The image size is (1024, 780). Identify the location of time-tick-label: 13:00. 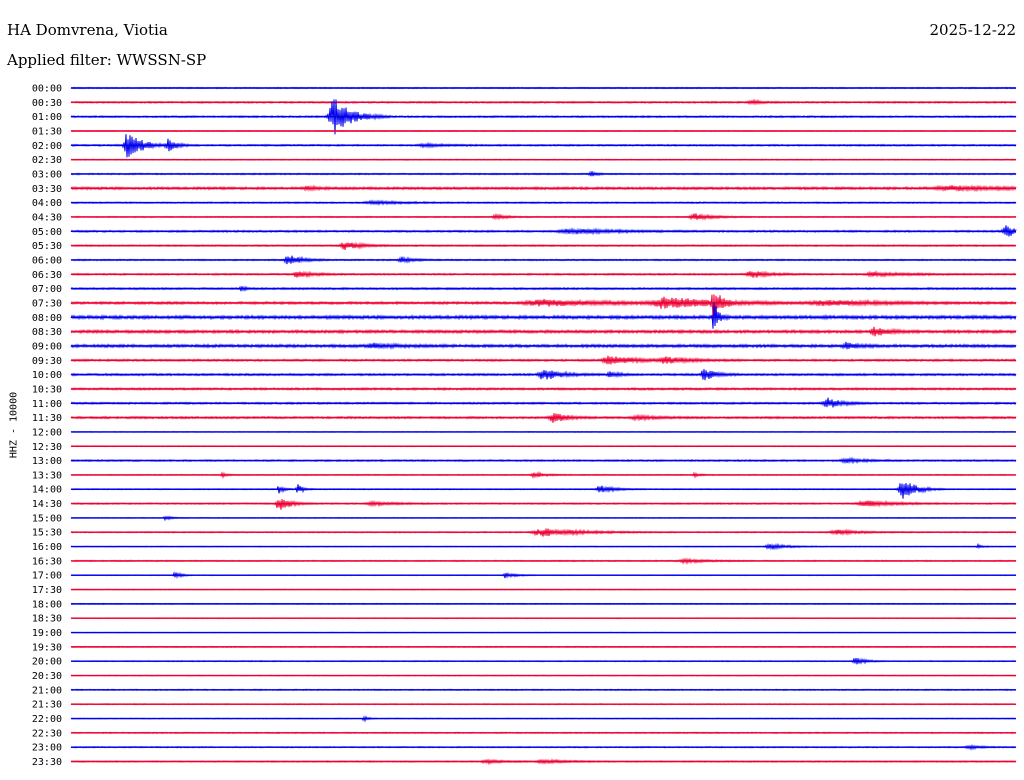
(47, 461).